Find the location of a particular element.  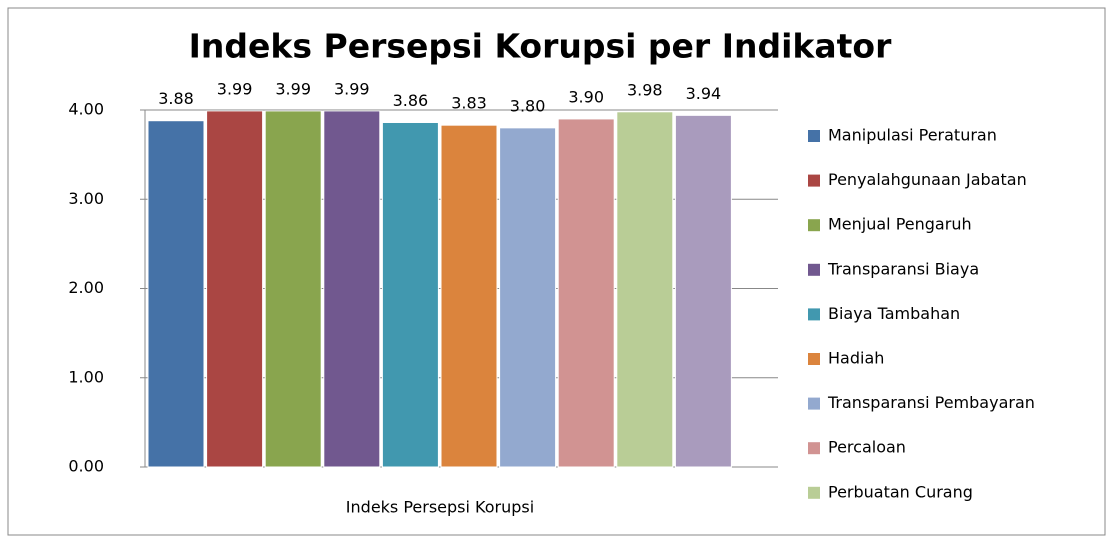

legend-label: Penyalahgunaan Jabatan is located at coordinates (927, 179).